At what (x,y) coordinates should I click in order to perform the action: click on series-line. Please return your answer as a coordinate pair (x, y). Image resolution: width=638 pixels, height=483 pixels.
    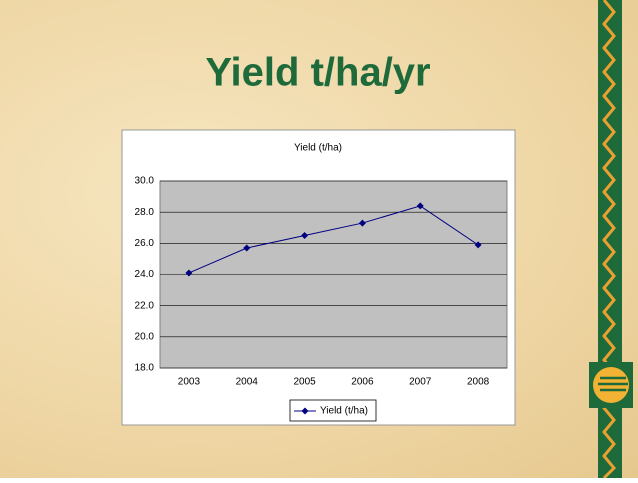
    Looking at the image, I should click on (333, 239).